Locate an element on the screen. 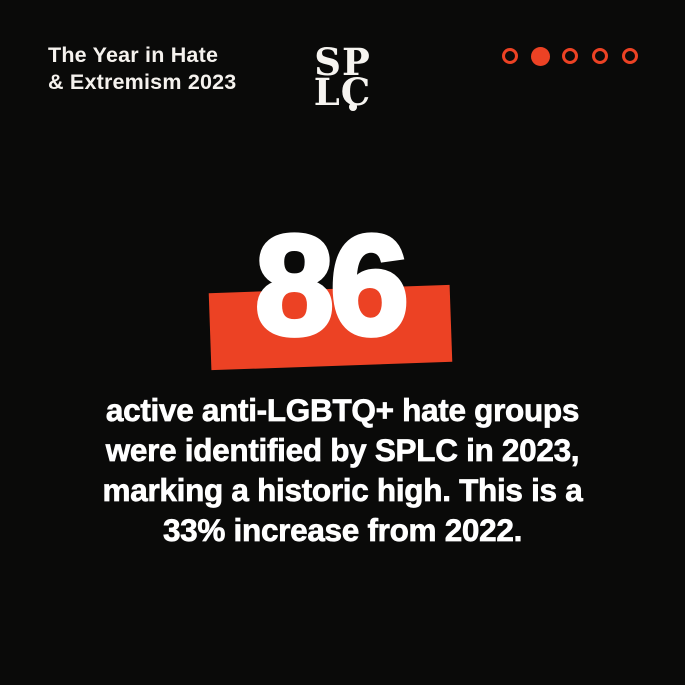  splc-logo-period-icon is located at coordinates (353, 107).